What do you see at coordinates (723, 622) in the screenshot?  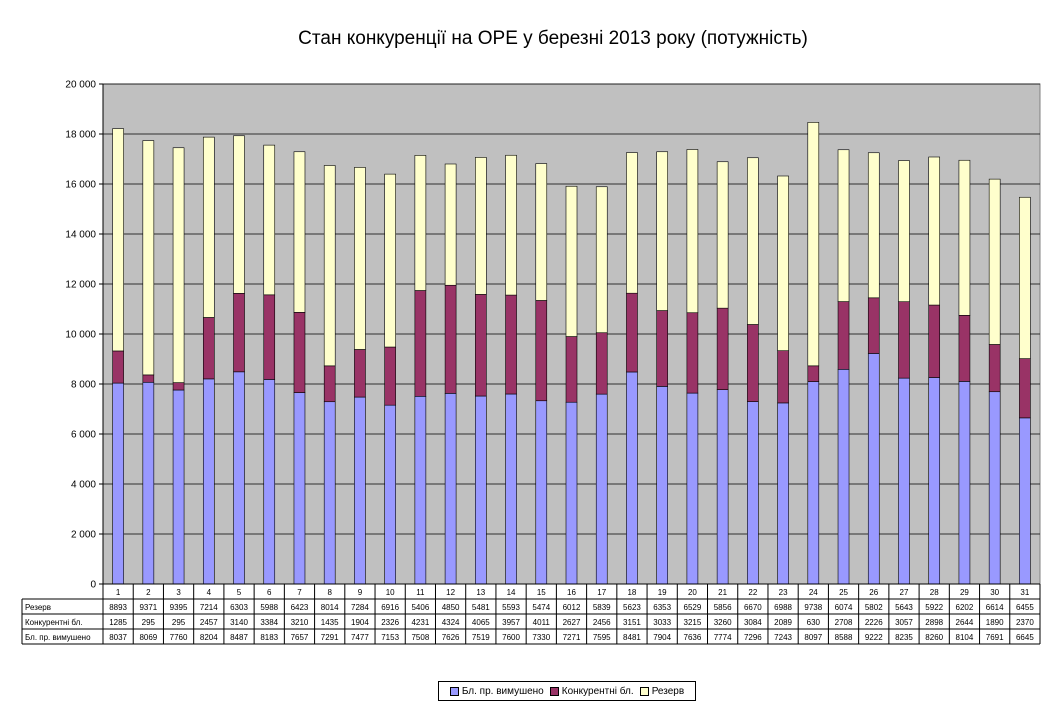 I see `table-cell-value: 3260` at bounding box center [723, 622].